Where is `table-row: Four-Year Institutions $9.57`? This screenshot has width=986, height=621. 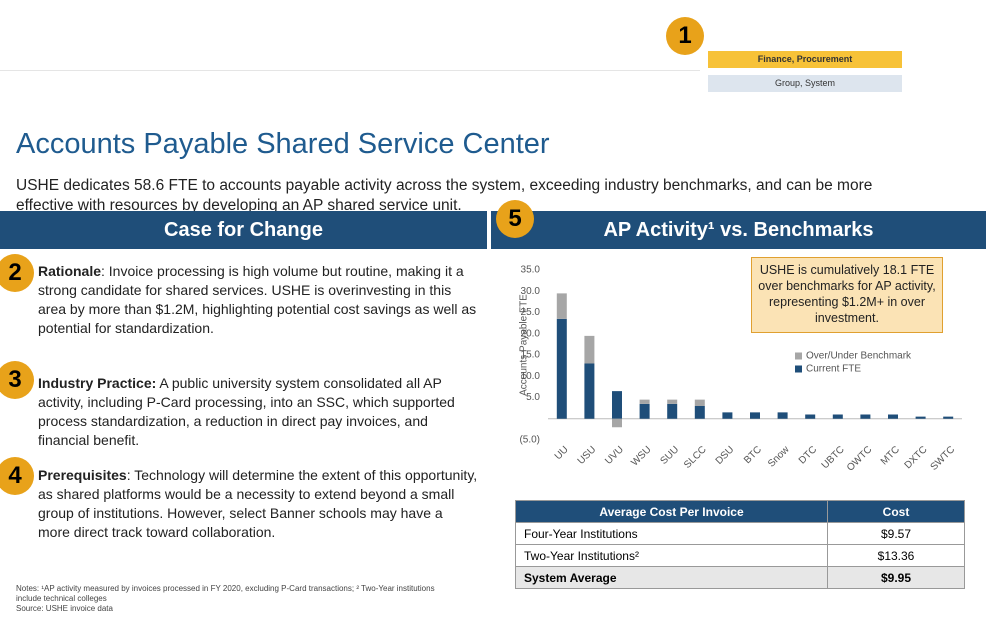 table-row: Four-Year Institutions $9.57 is located at coordinates (740, 533).